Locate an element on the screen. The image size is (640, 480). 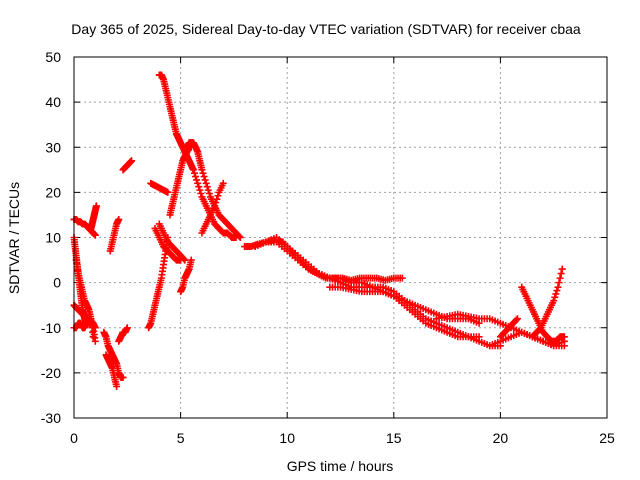
x-tick-label: 5 is located at coordinates (181, 438).